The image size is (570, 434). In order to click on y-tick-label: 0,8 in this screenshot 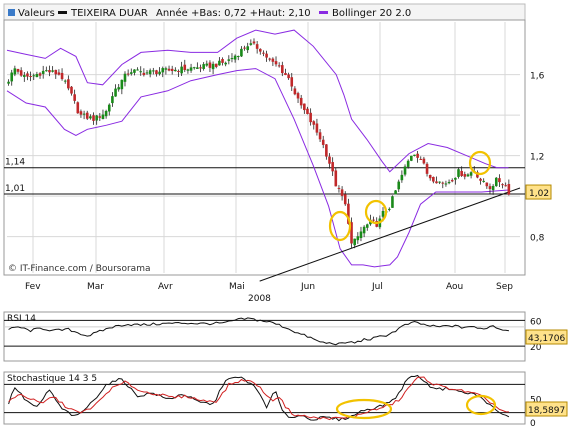, I will do `click(537, 239)`.